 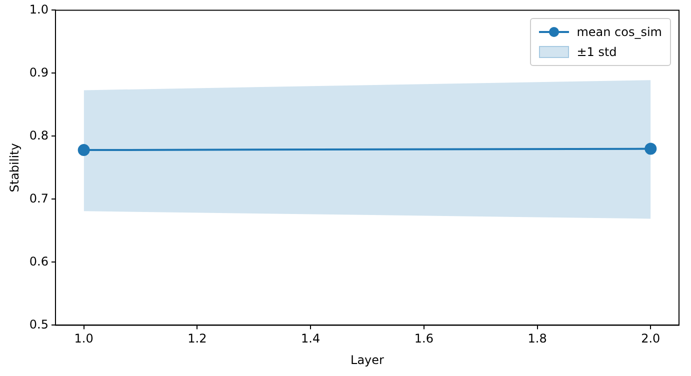 What do you see at coordinates (38, 324) in the screenshot?
I see `y-tick-label: 0.5` at bounding box center [38, 324].